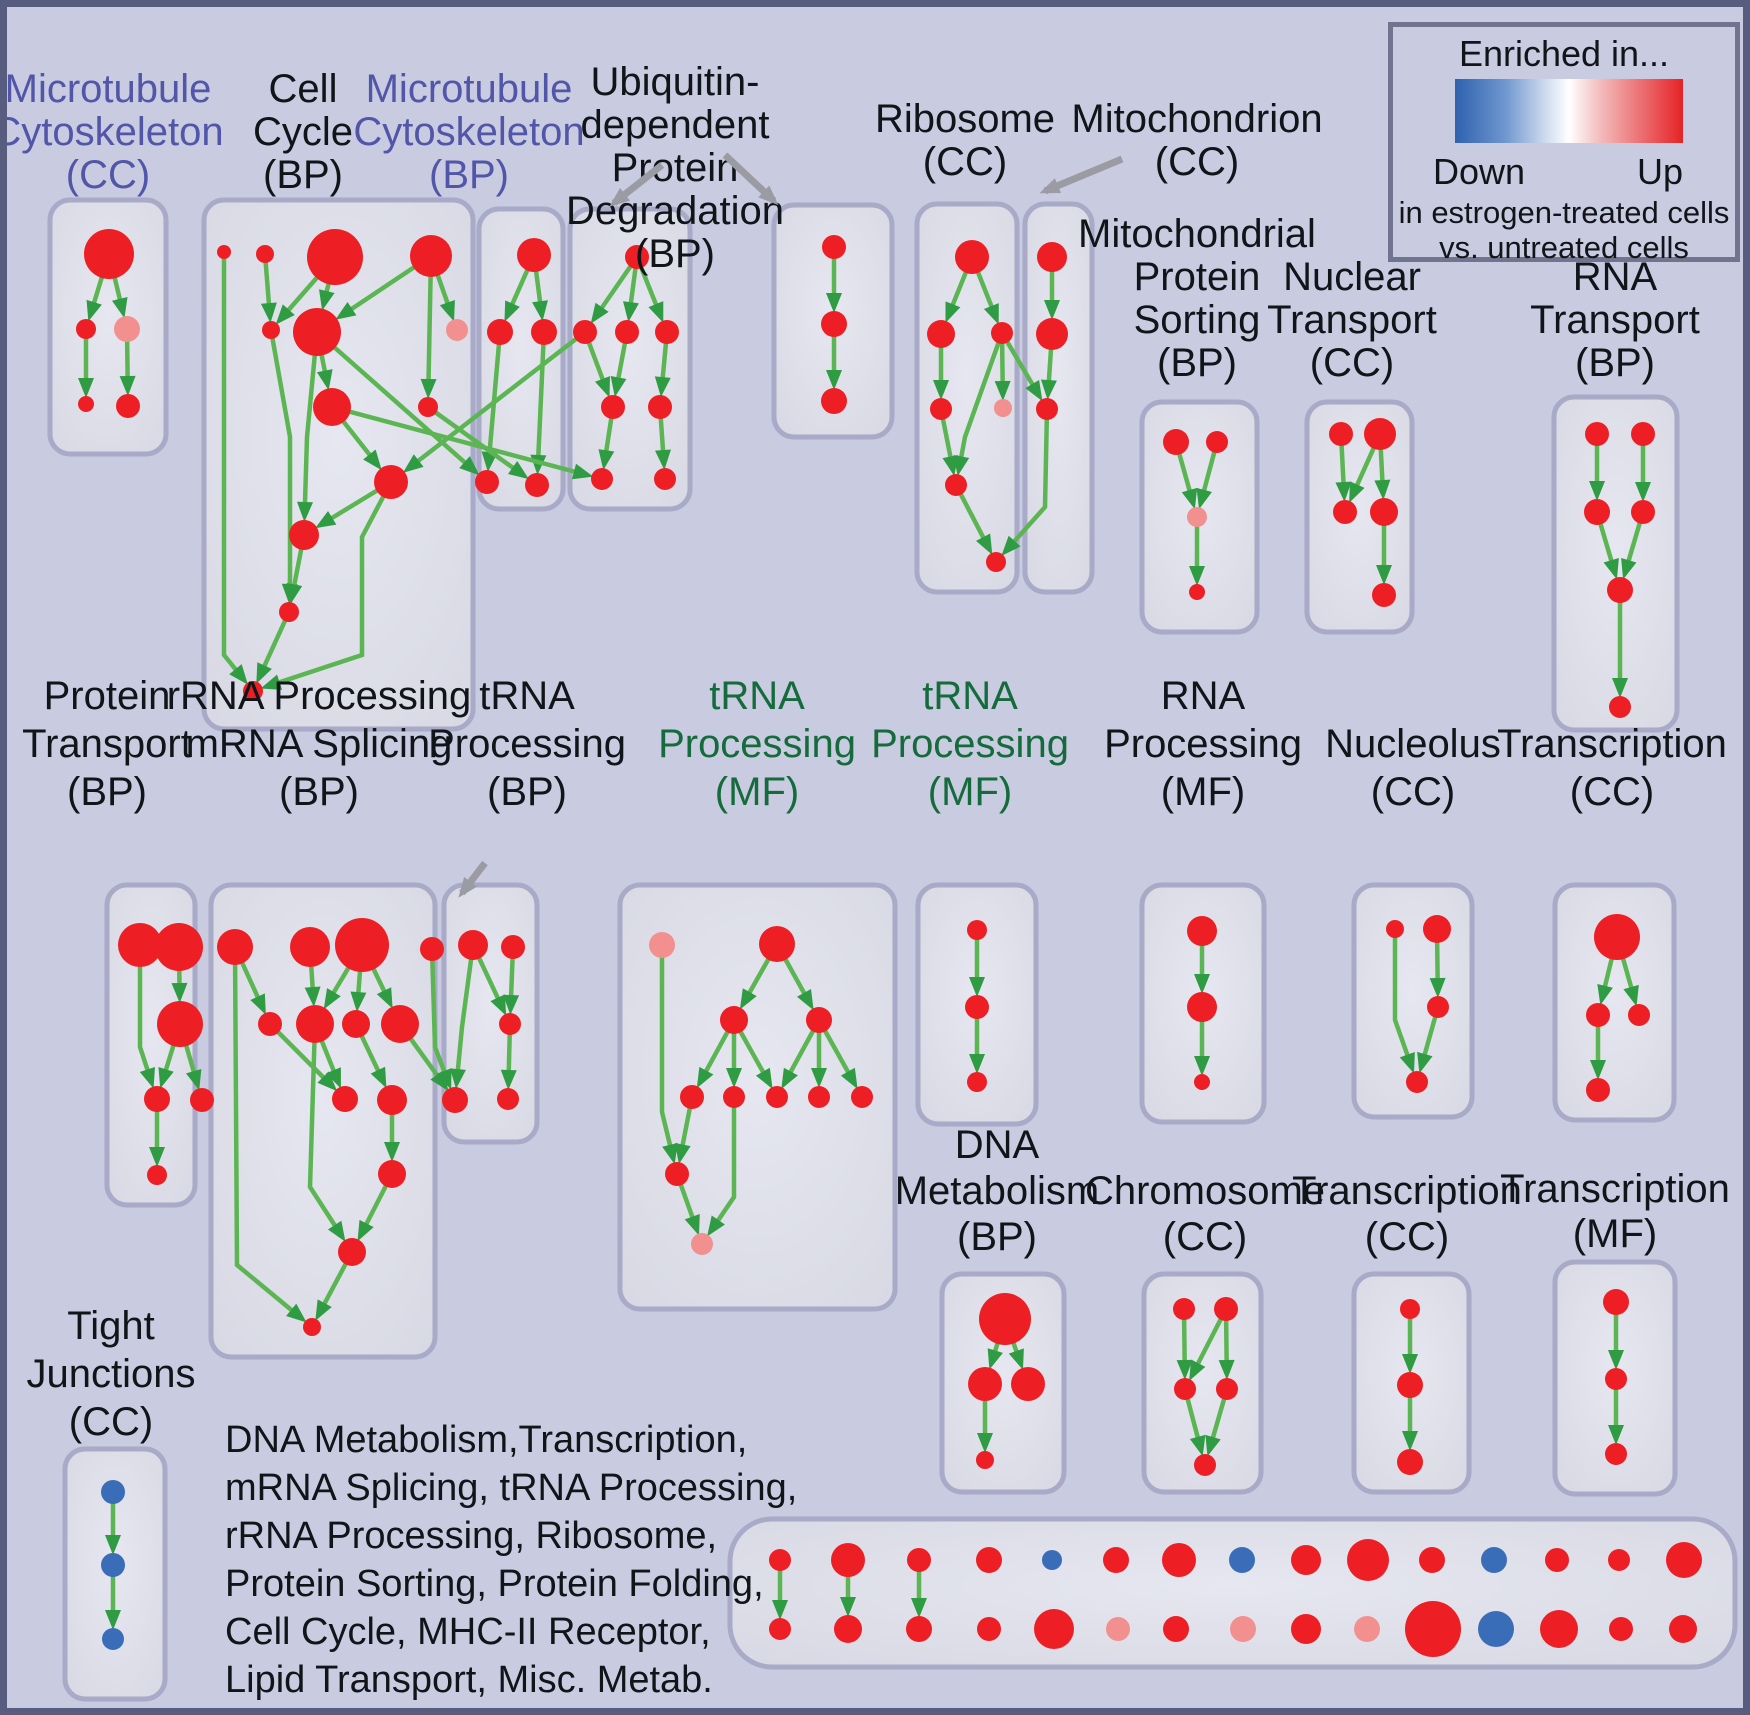 This screenshot has width=1750, height=1715. I want to click on legend-subtitle-line1: in estrogen-treated cells, so click(1564, 212).